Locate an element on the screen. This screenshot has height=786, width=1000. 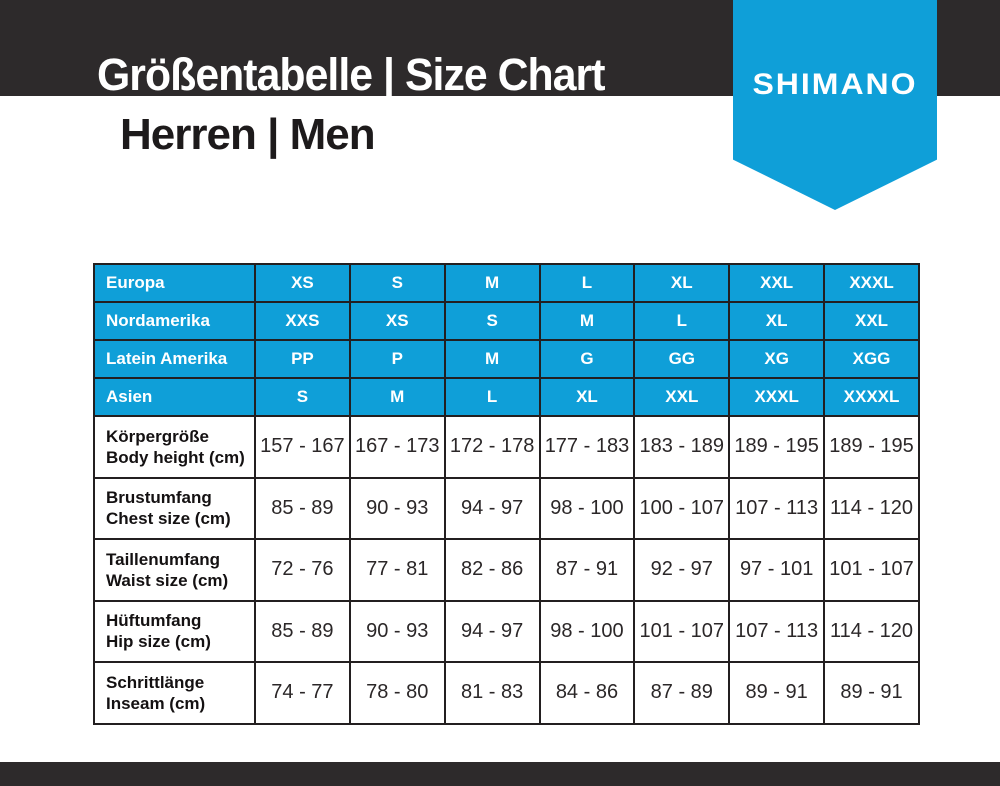
size-system-row-latein-amerika: Latein Amerika PP P M G GG XG XGG is located at coordinates (506, 359).